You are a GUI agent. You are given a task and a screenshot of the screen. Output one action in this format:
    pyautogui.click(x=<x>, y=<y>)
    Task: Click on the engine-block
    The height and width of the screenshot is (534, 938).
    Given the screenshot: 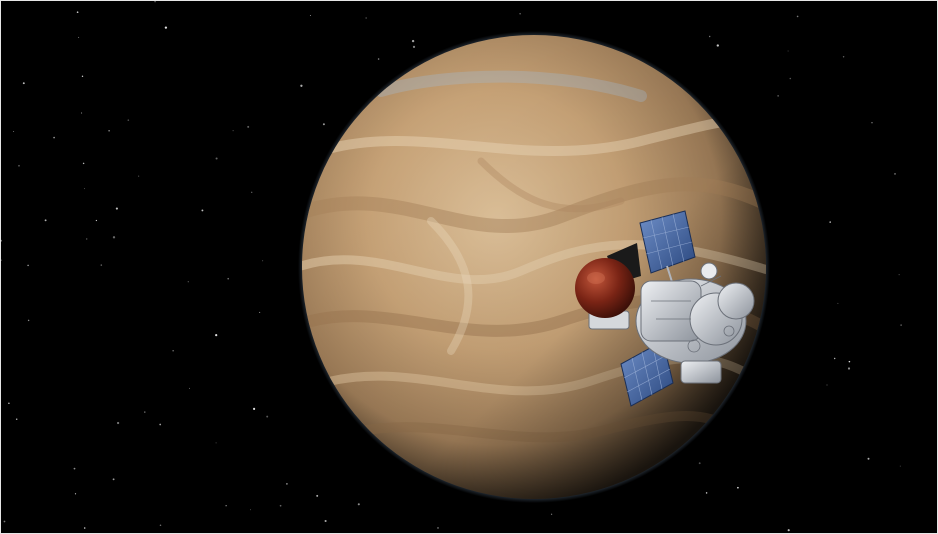 What is the action you would take?
    pyautogui.click(x=701, y=372)
    